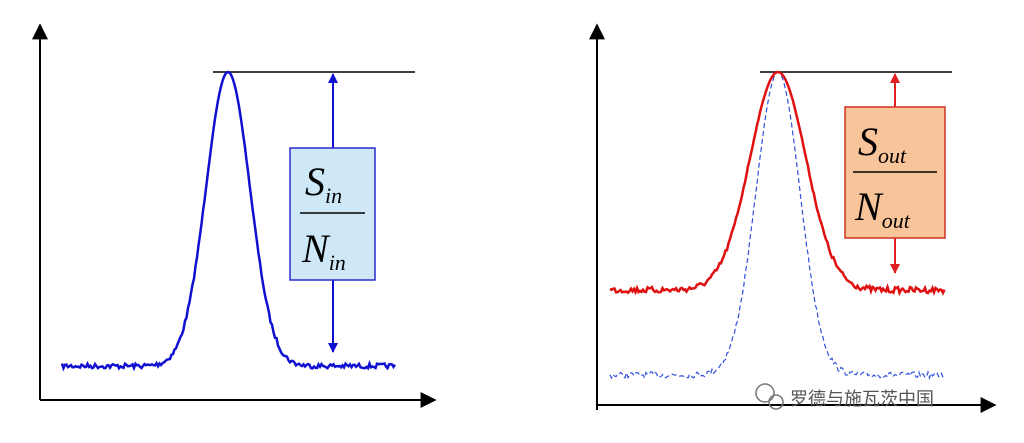 The width and height of the screenshot is (1024, 443). Describe the element at coordinates (332, 214) in the screenshot. I see `snr-box` at that location.